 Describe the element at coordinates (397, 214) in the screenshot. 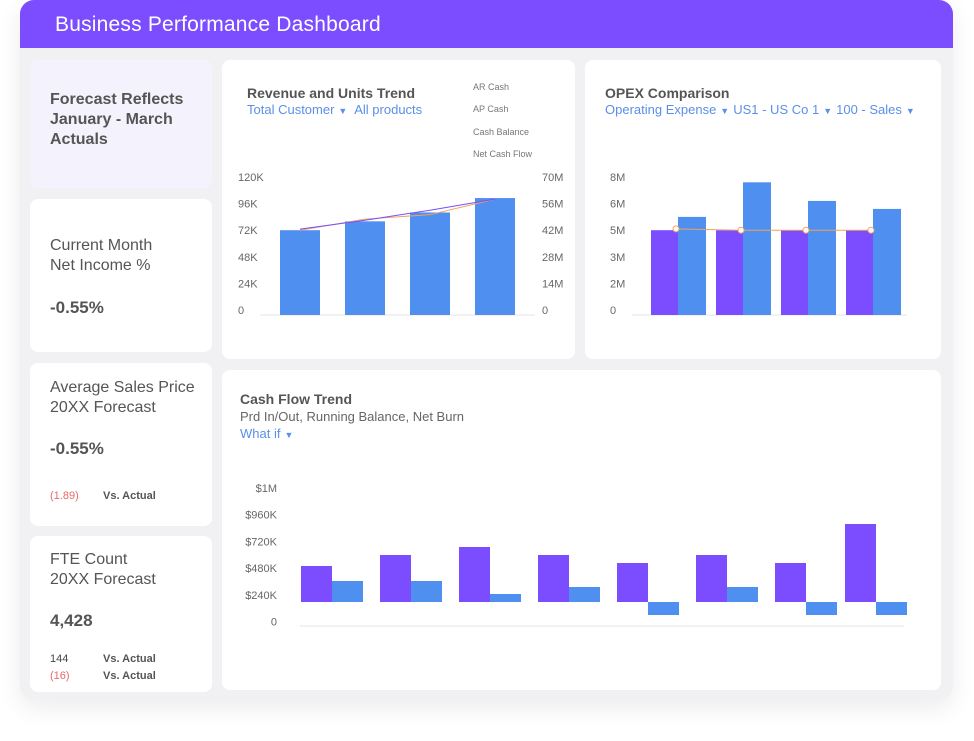

I see `line-series-purple` at that location.